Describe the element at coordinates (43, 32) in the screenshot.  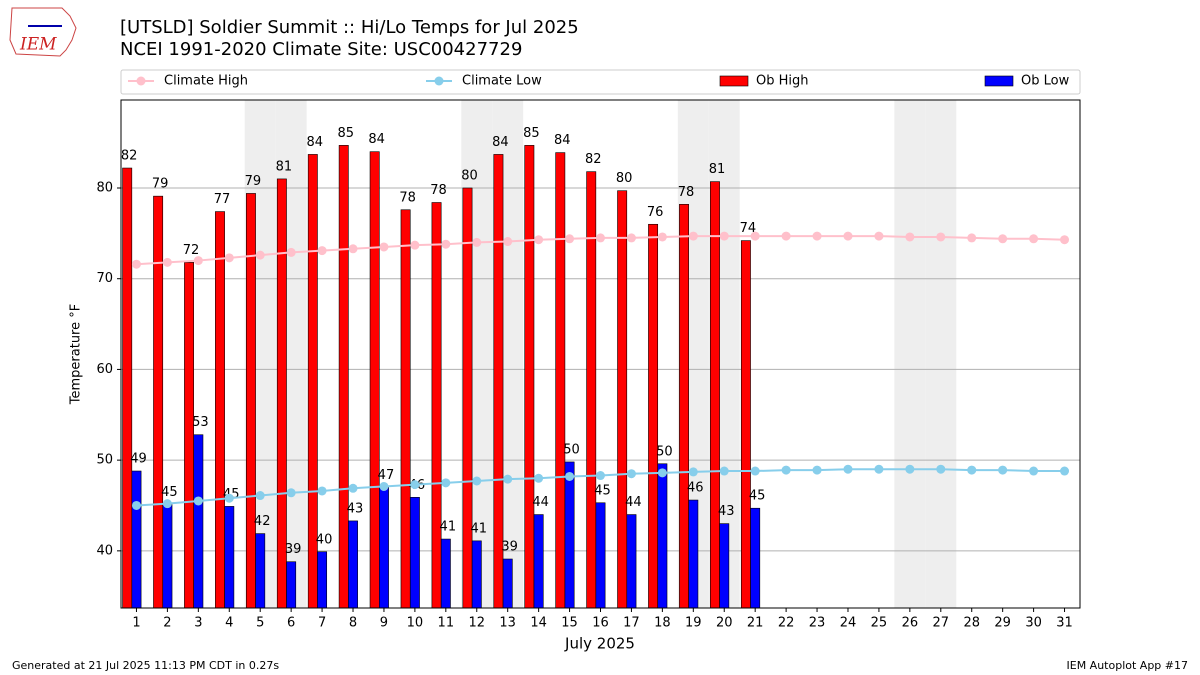
I see `logo: IEM` at that location.